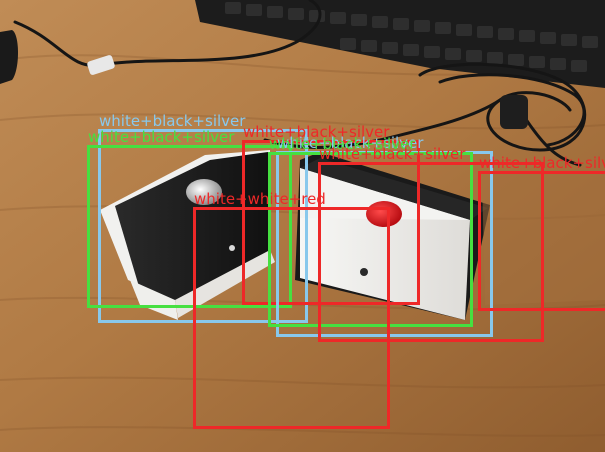 This screenshot has height=452, width=605. What do you see at coordinates (514, 112) in the screenshot?
I see `cable-tie` at bounding box center [514, 112].